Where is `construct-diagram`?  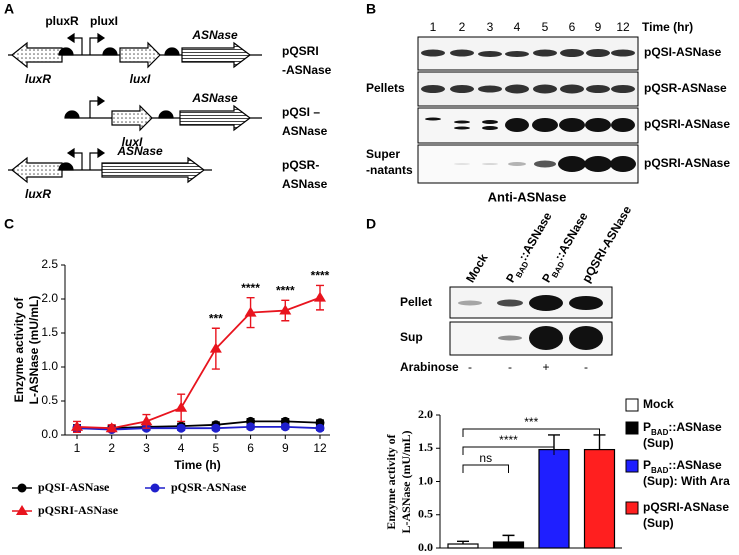
construct-diagram is located at coordinates (135, 108).